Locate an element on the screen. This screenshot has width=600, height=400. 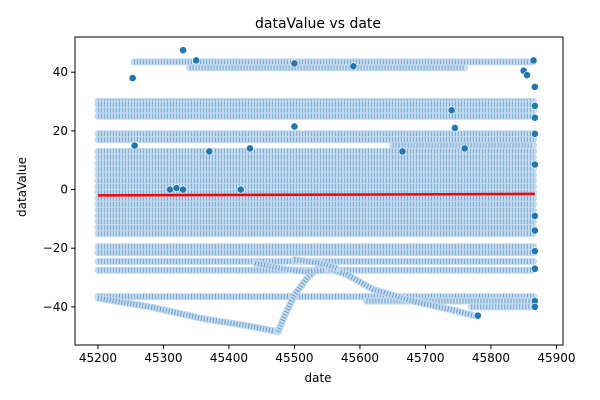
y-tick-label: 40 is located at coordinates (60, 72).